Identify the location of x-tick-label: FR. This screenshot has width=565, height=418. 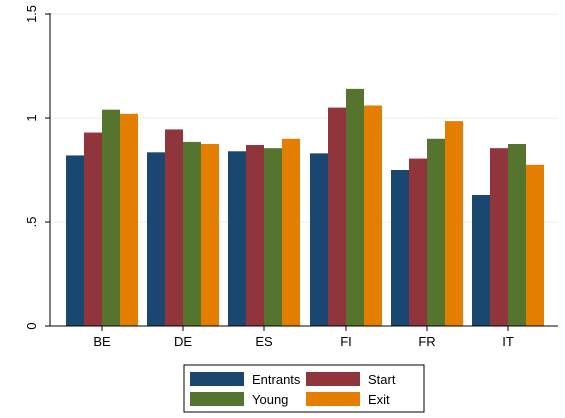
(426, 341).